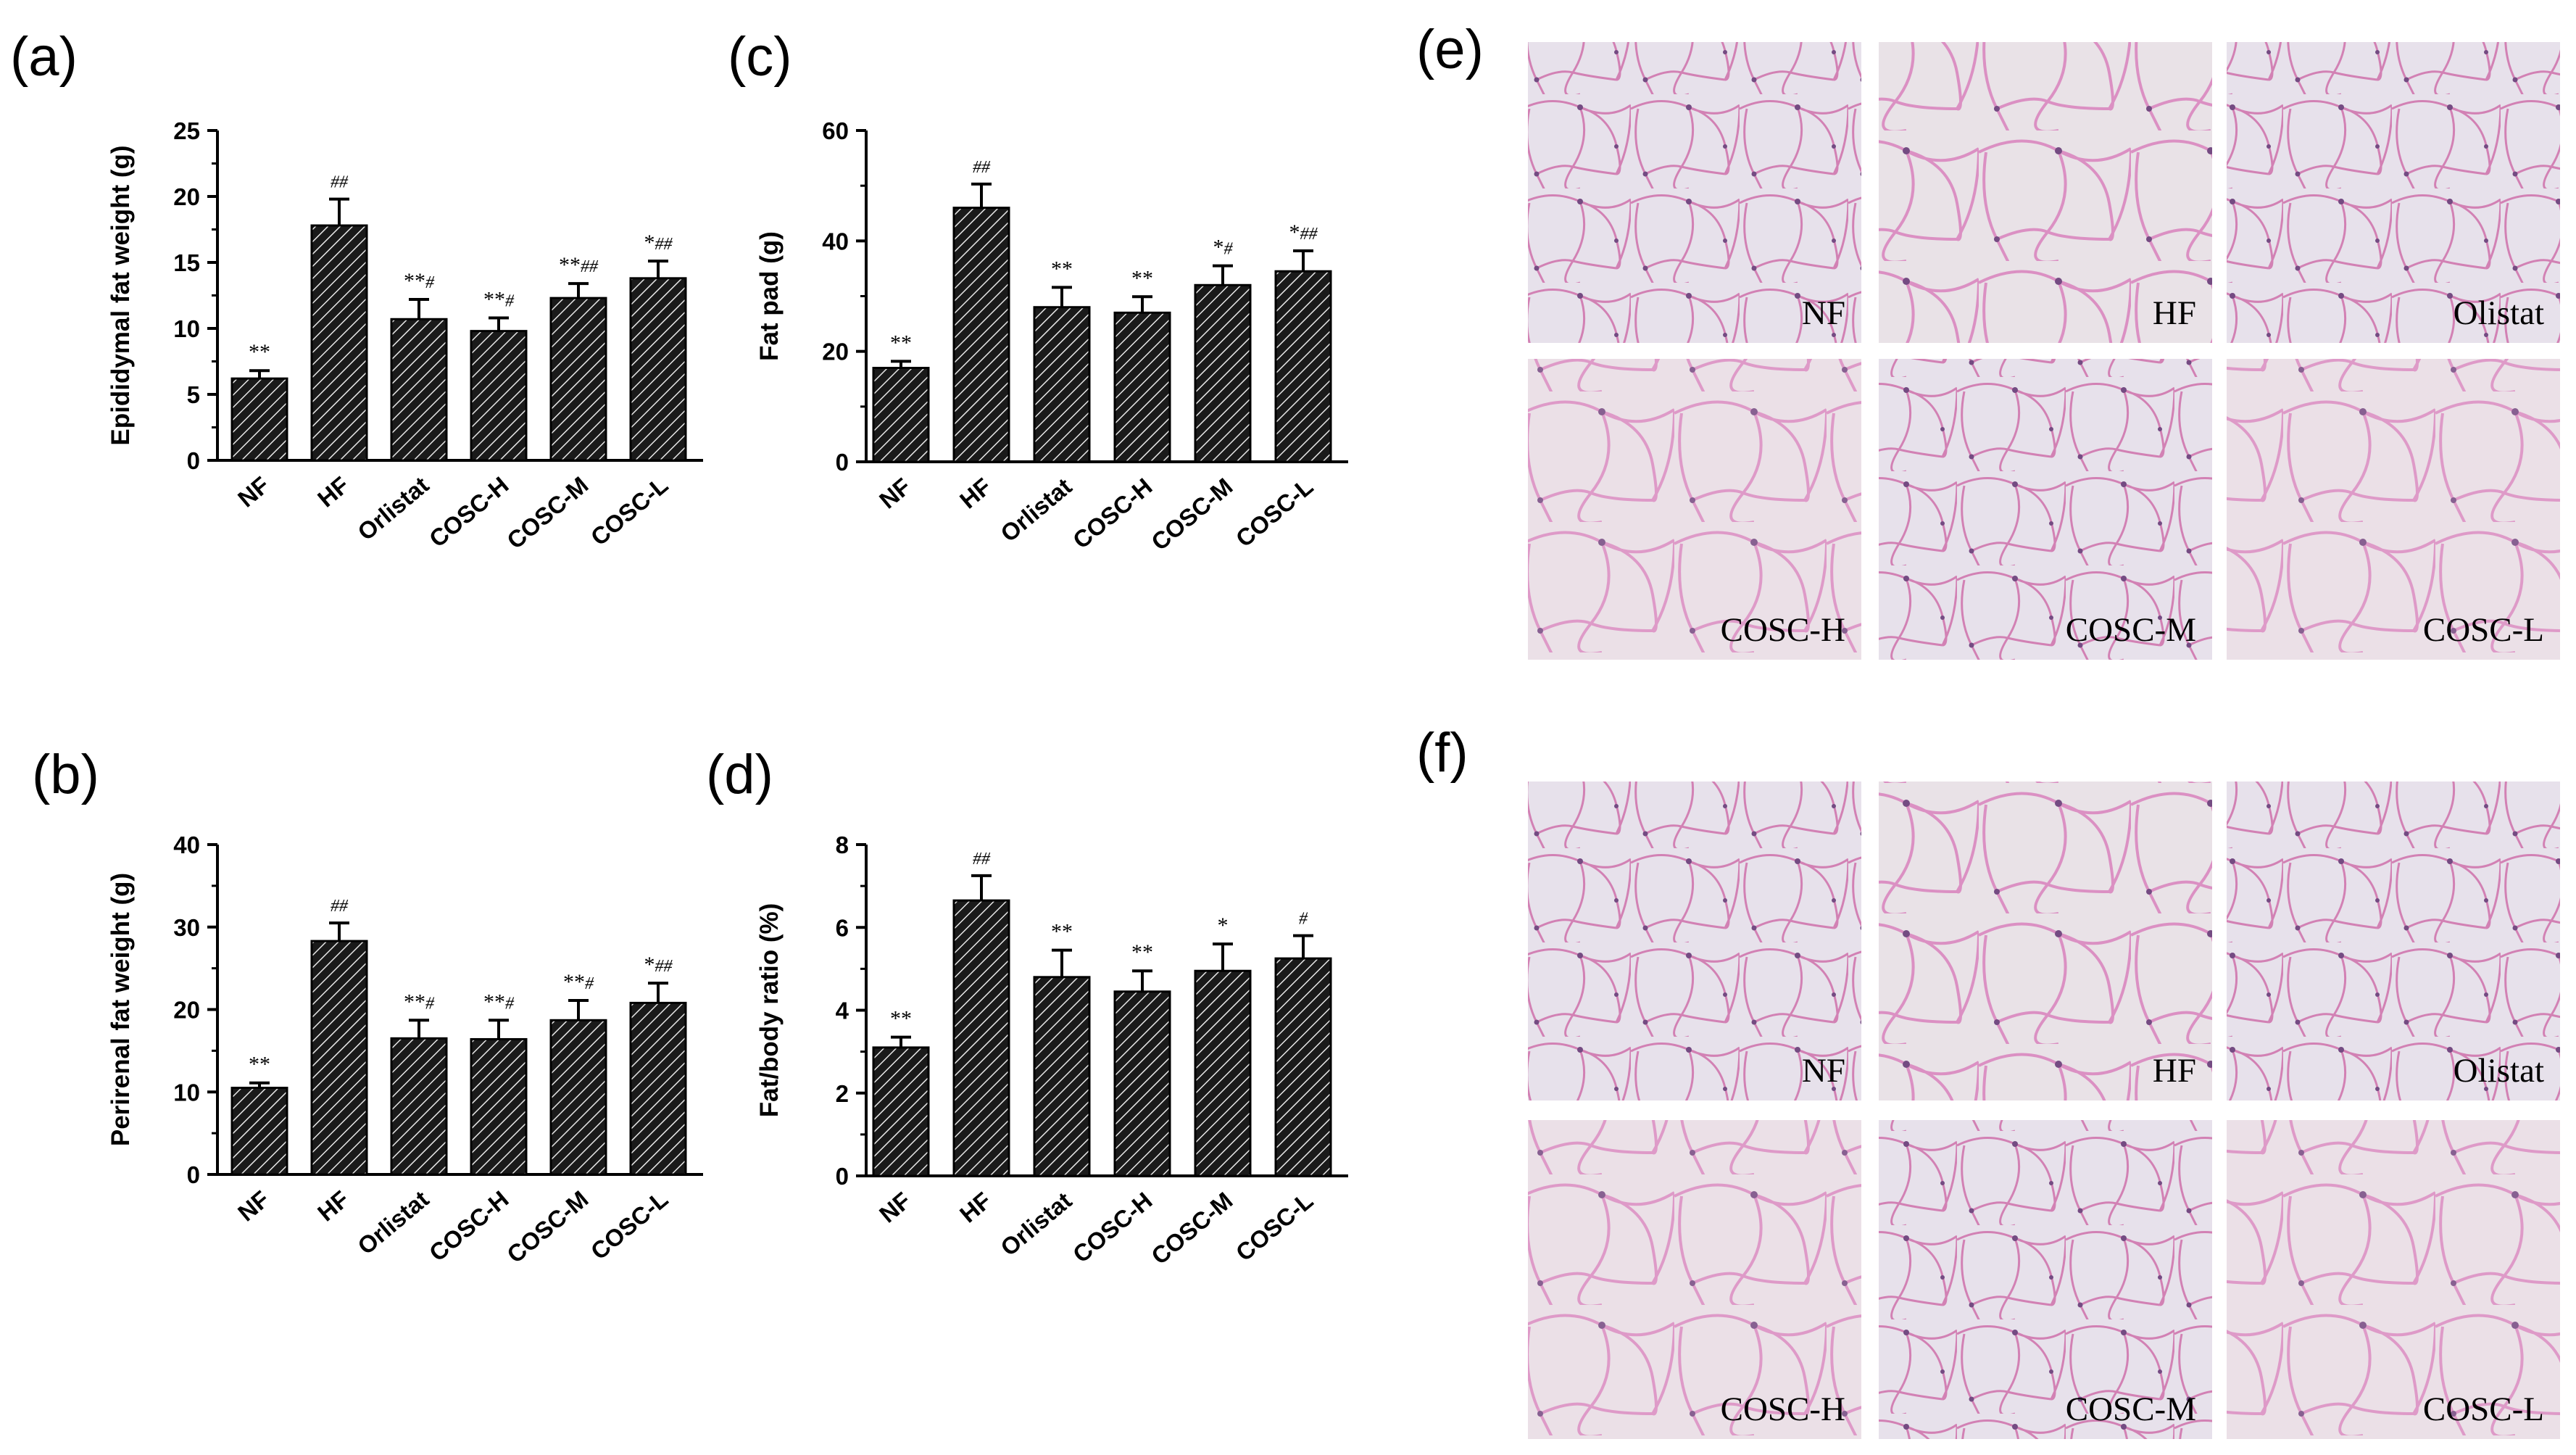 The image size is (2576, 1455). What do you see at coordinates (1823, 313) in the screenshot?
I see `micrograph-label: NF` at bounding box center [1823, 313].